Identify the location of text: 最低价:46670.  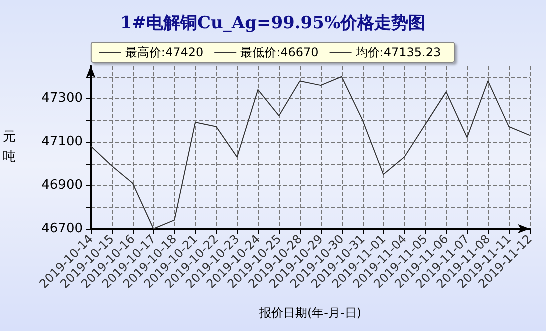
(279, 53).